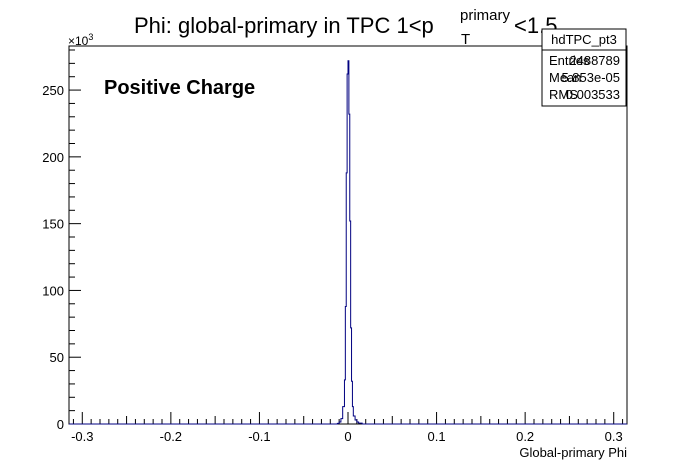 The width and height of the screenshot is (696, 472). What do you see at coordinates (594, 60) in the screenshot?
I see `stats-entries-value: 2488789` at bounding box center [594, 60].